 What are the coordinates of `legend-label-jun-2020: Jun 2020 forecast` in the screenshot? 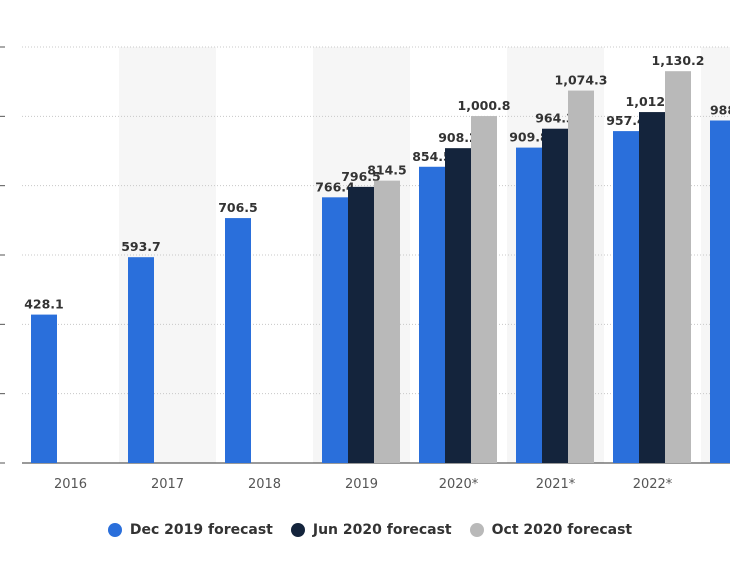 It's located at (382, 530).